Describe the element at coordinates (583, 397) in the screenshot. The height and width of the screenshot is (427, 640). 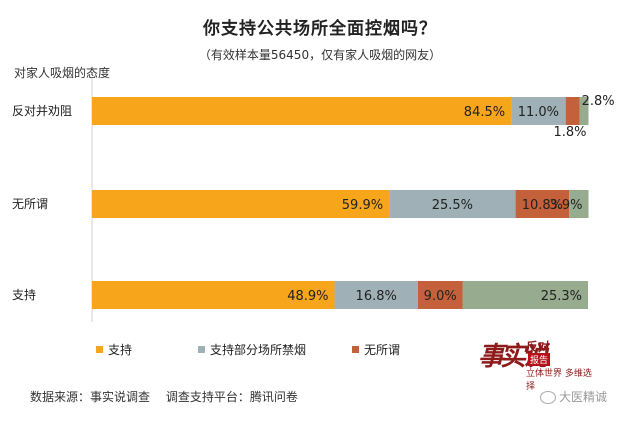
I see `watermark-text: 大医精诚` at that location.